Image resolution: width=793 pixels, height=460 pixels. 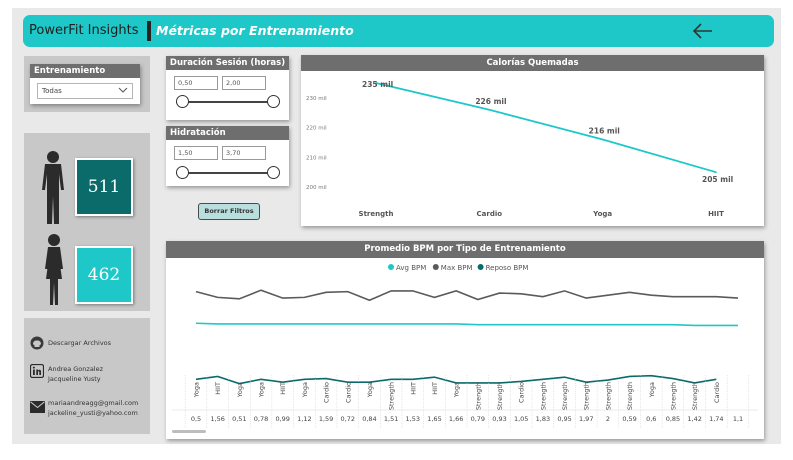 What do you see at coordinates (716, 419) in the screenshot?
I see `bpm-duration-label: 1,74` at bounding box center [716, 419].